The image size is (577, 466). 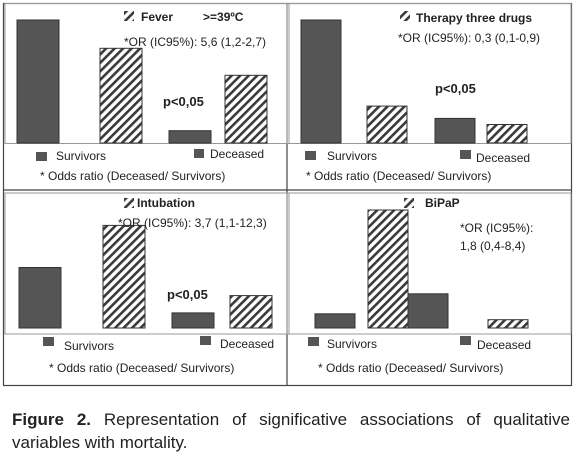 What do you see at coordinates (166, 203) in the screenshot?
I see `panel-title: Intubation` at bounding box center [166, 203].